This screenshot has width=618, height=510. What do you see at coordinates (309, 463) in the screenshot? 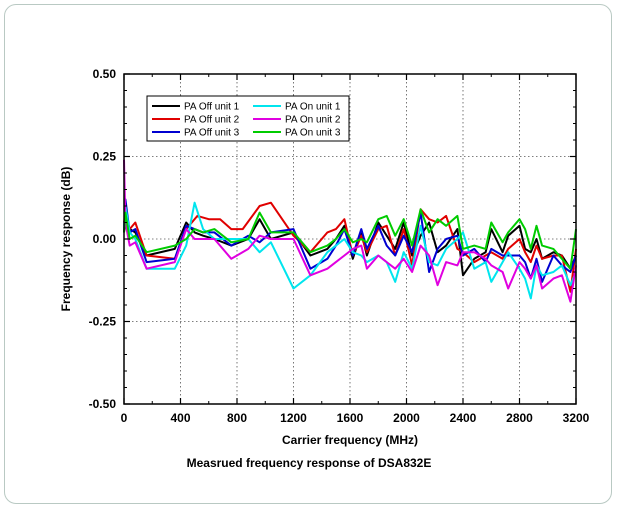
I see `figure-caption: Measrued frequency response of DSA832E` at bounding box center [309, 463].